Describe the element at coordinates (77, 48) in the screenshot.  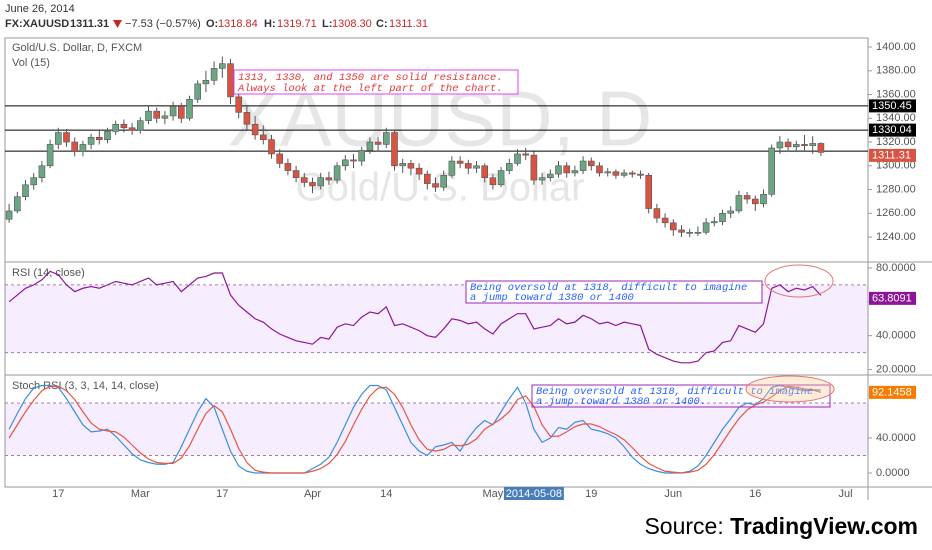
I see `panel-title: Gold/U.S. Dollar, D, FXCM` at that location.